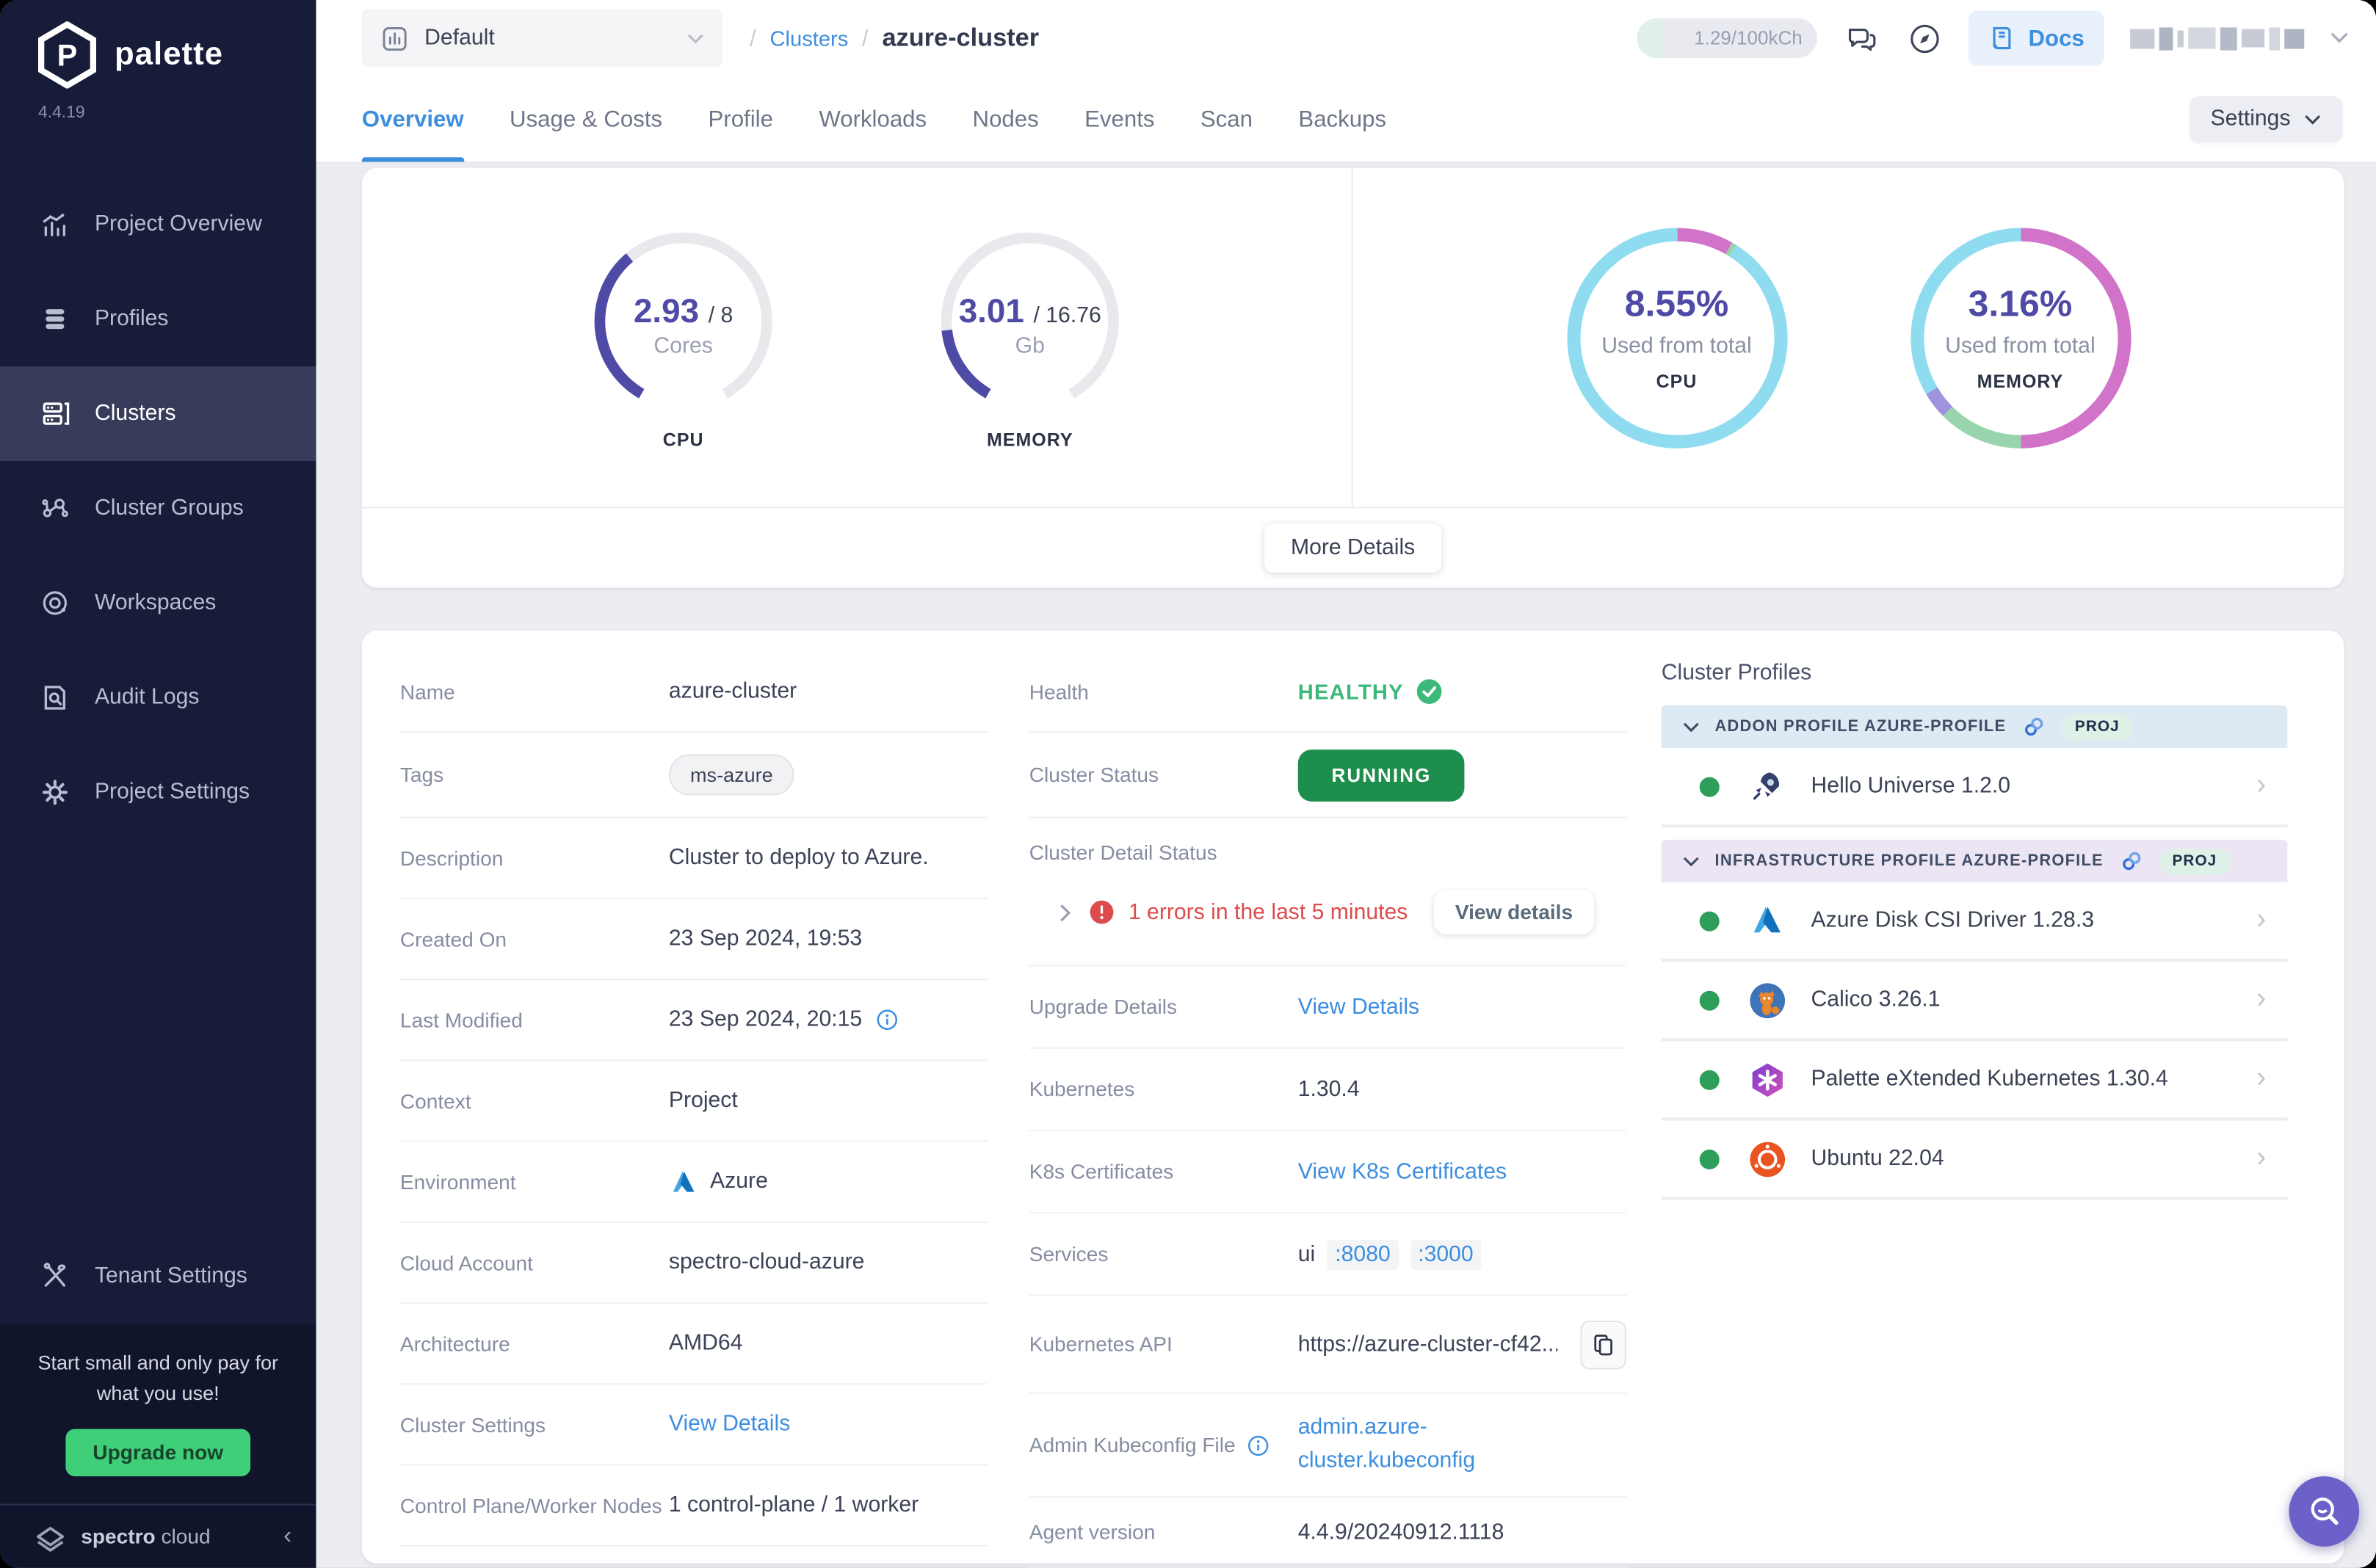 The width and height of the screenshot is (2376, 1568). I want to click on brand-logo: P palette, so click(158, 44).